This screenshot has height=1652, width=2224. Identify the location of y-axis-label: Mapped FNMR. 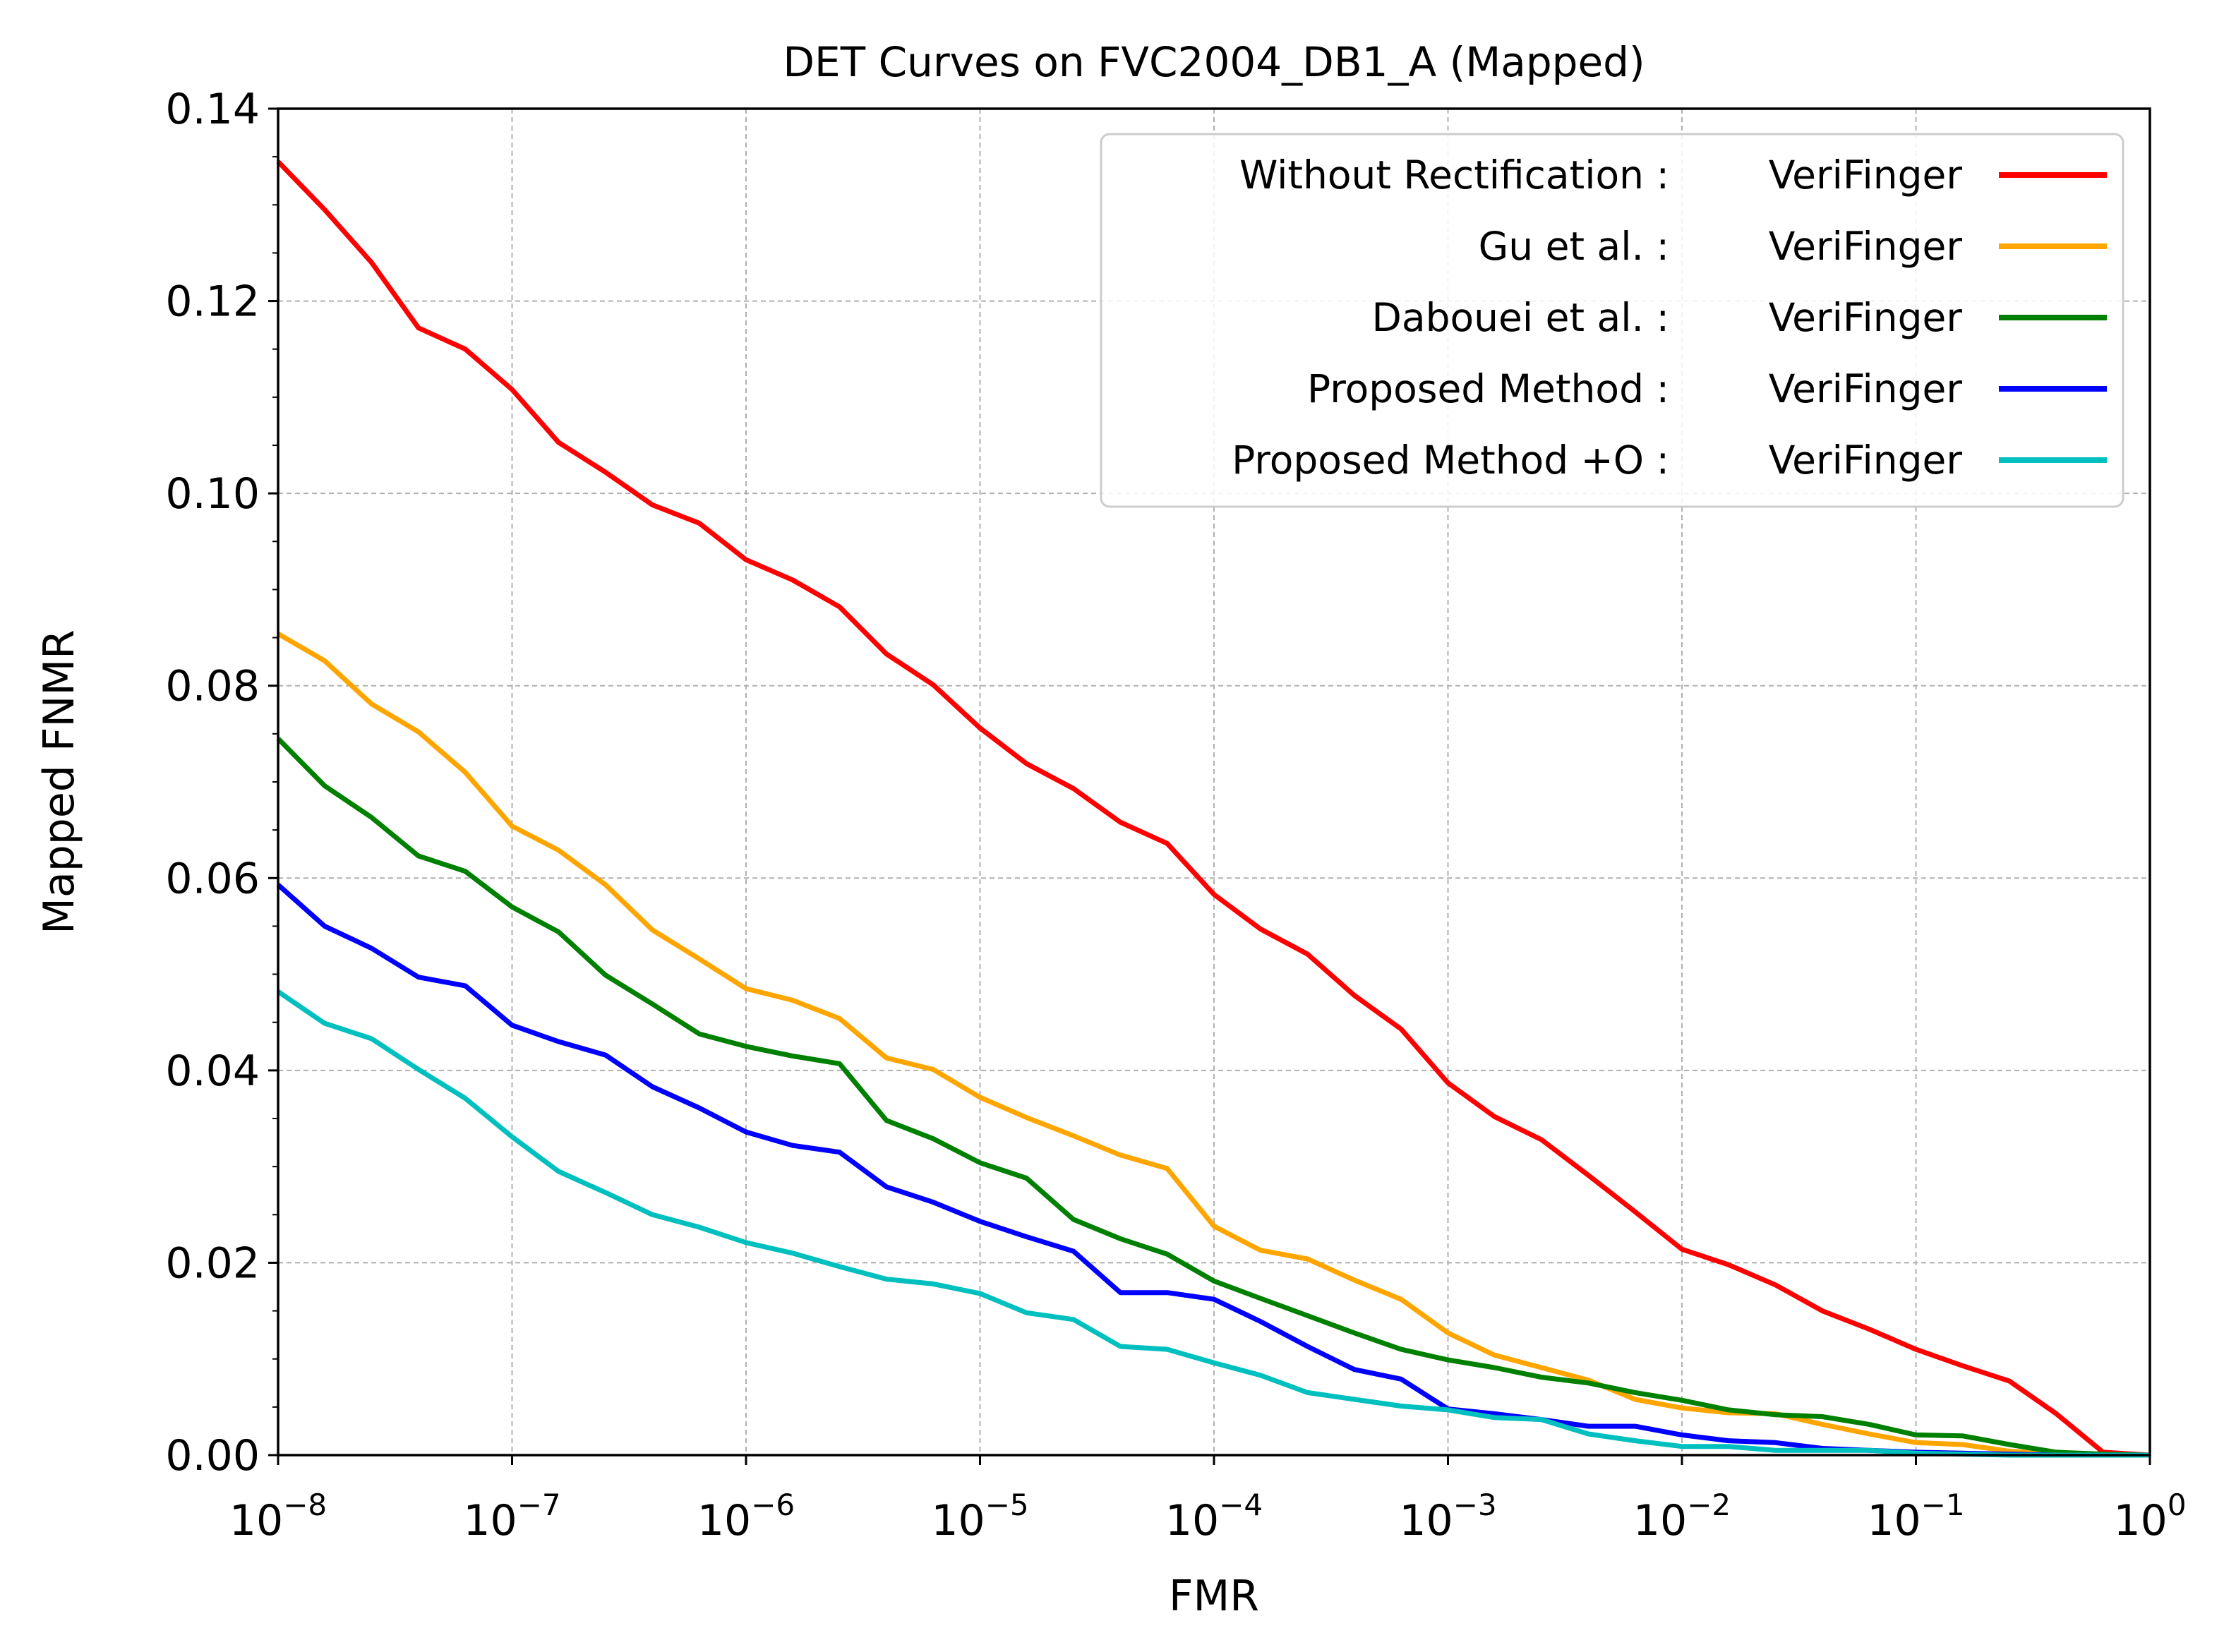
(59, 781).